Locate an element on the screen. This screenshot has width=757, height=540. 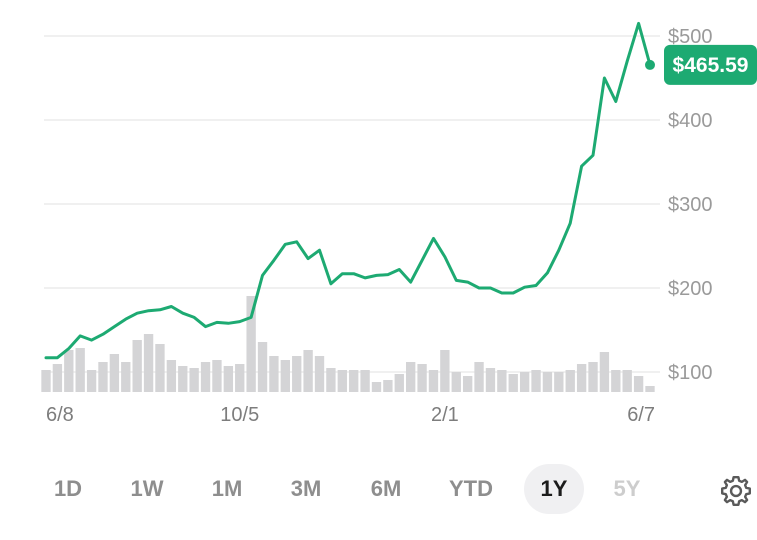
current-price-dot is located at coordinates (650, 64).